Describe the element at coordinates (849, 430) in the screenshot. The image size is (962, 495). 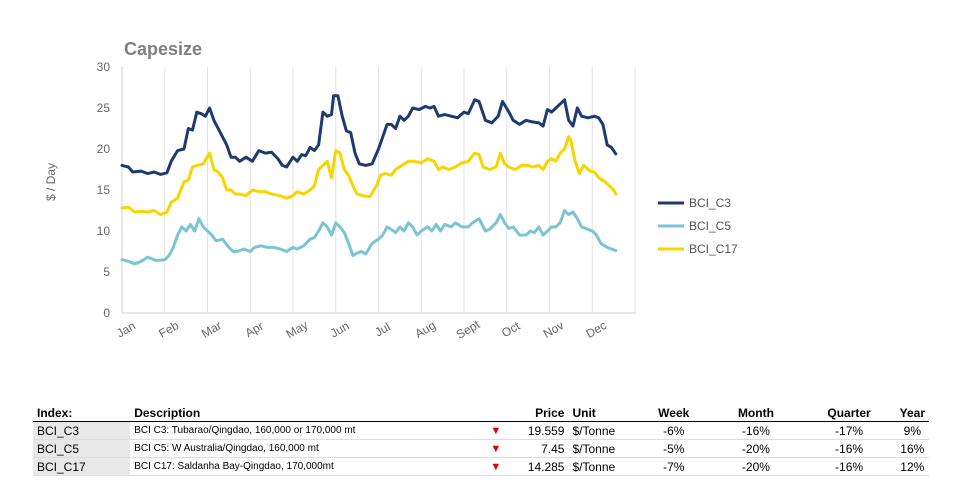
I see `row-quarter: -17%` at that location.